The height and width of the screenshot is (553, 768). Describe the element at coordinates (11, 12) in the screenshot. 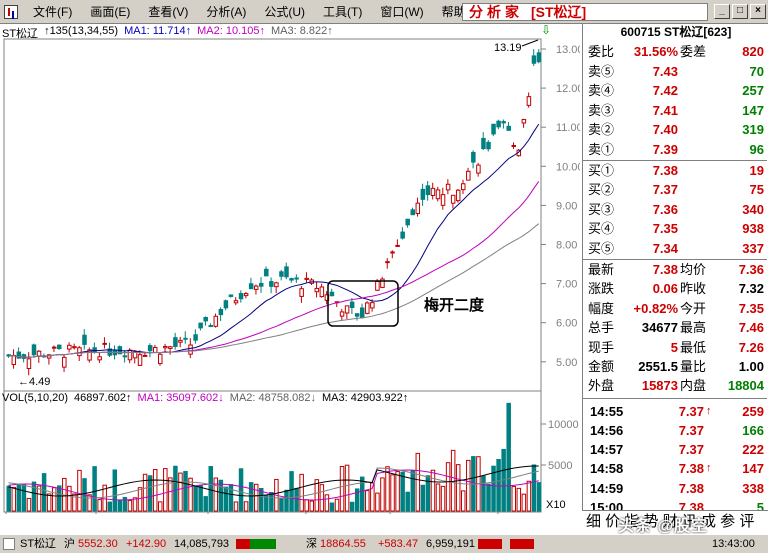

I see `app-icon` at that location.